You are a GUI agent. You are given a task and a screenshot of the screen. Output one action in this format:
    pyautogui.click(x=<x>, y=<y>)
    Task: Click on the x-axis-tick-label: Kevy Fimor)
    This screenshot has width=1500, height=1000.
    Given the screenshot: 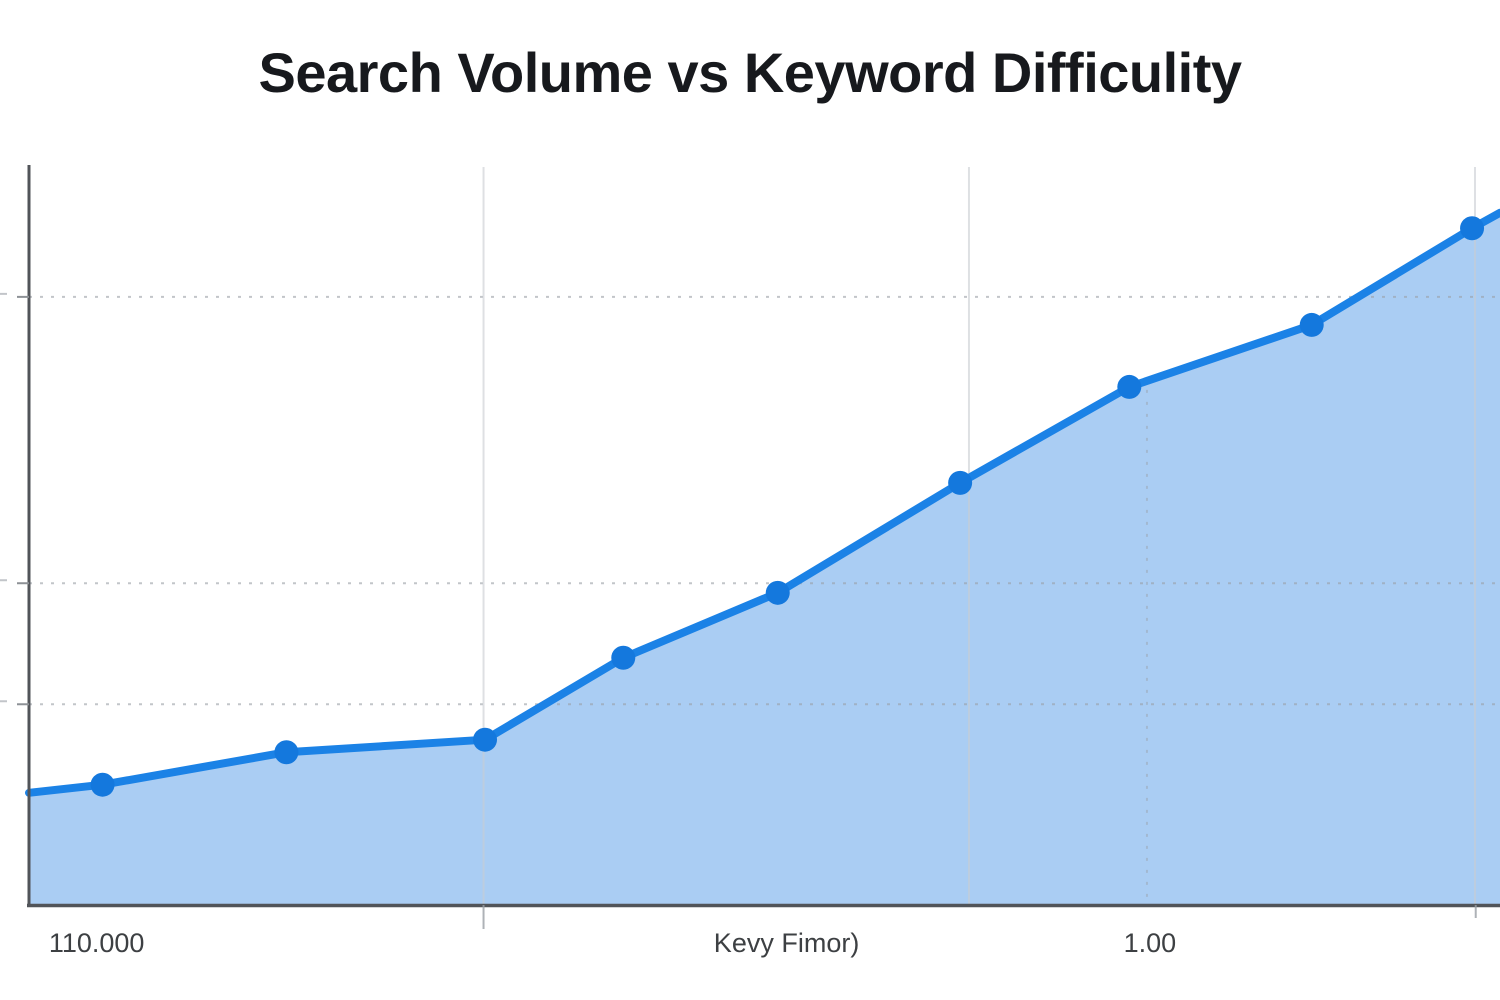 What is the action you would take?
    pyautogui.click(x=786, y=943)
    